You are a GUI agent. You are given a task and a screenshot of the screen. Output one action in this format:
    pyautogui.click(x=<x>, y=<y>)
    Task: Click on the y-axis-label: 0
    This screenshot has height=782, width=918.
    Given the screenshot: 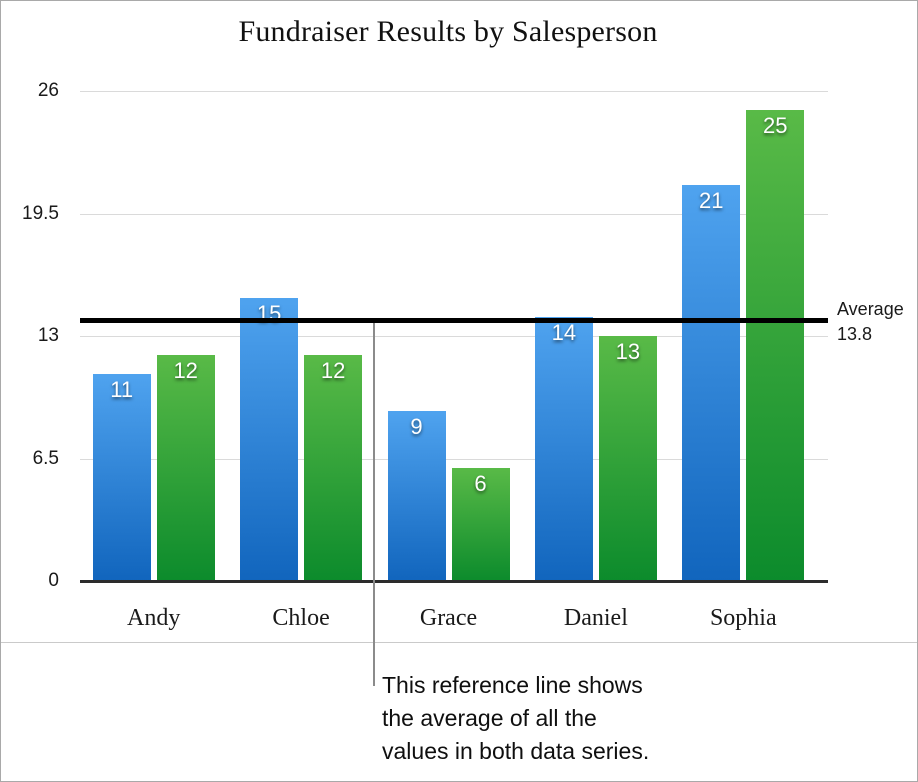 What is the action you would take?
    pyautogui.click(x=53, y=580)
    